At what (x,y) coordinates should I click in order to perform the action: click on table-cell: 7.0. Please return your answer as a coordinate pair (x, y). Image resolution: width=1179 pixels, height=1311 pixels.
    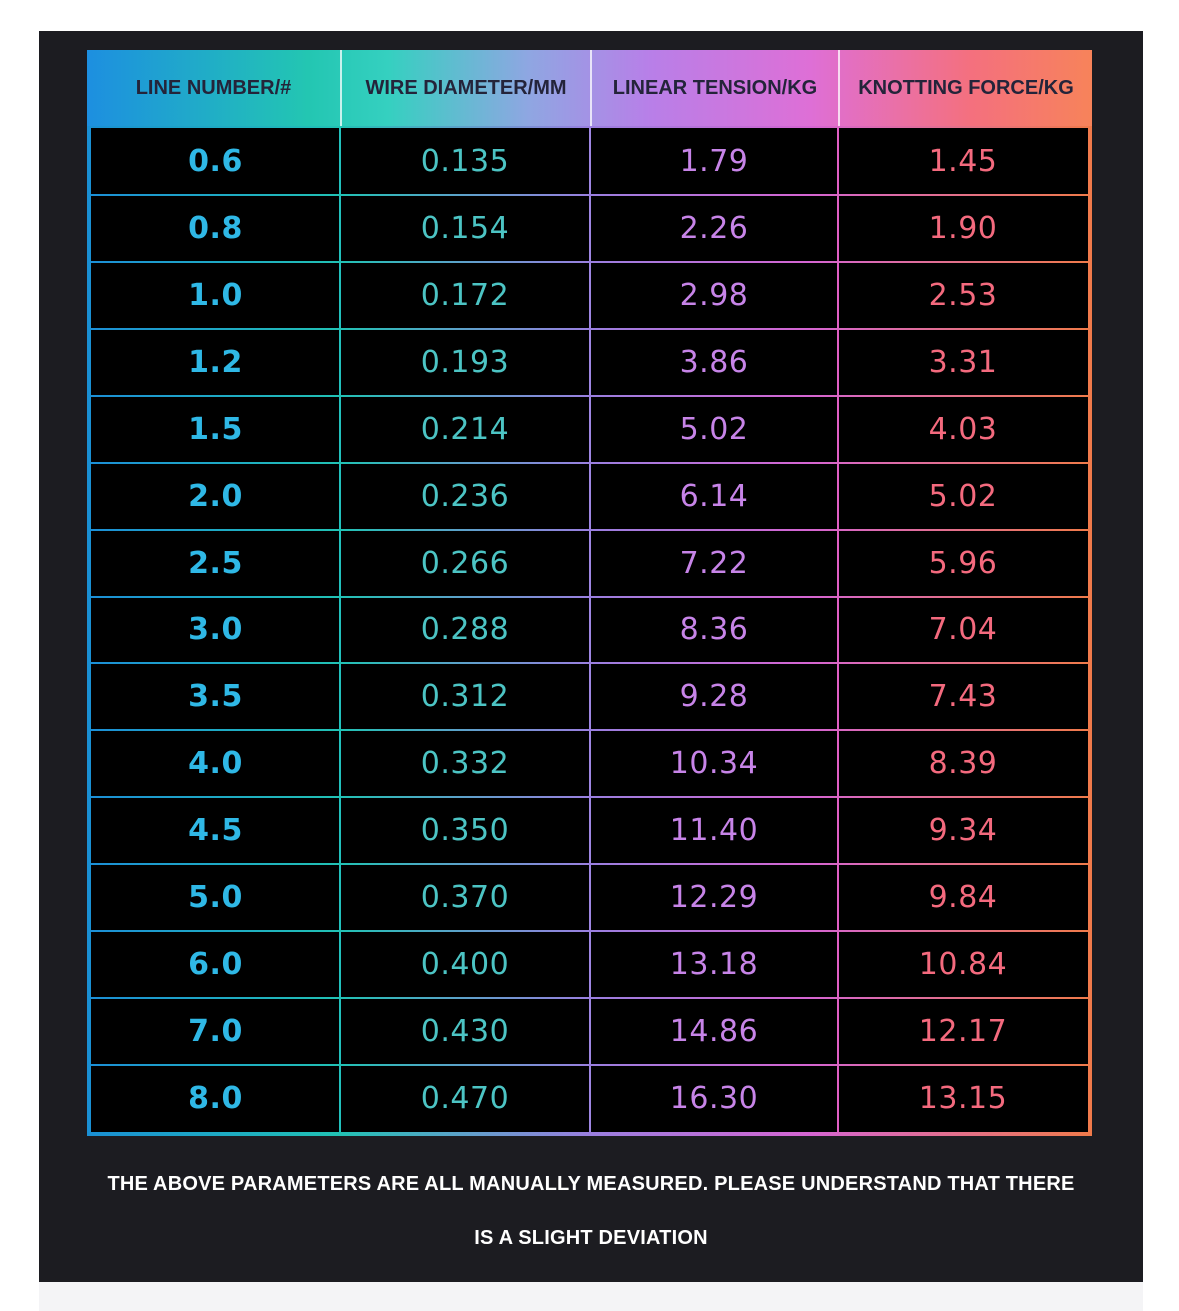
    Looking at the image, I should click on (215, 1032).